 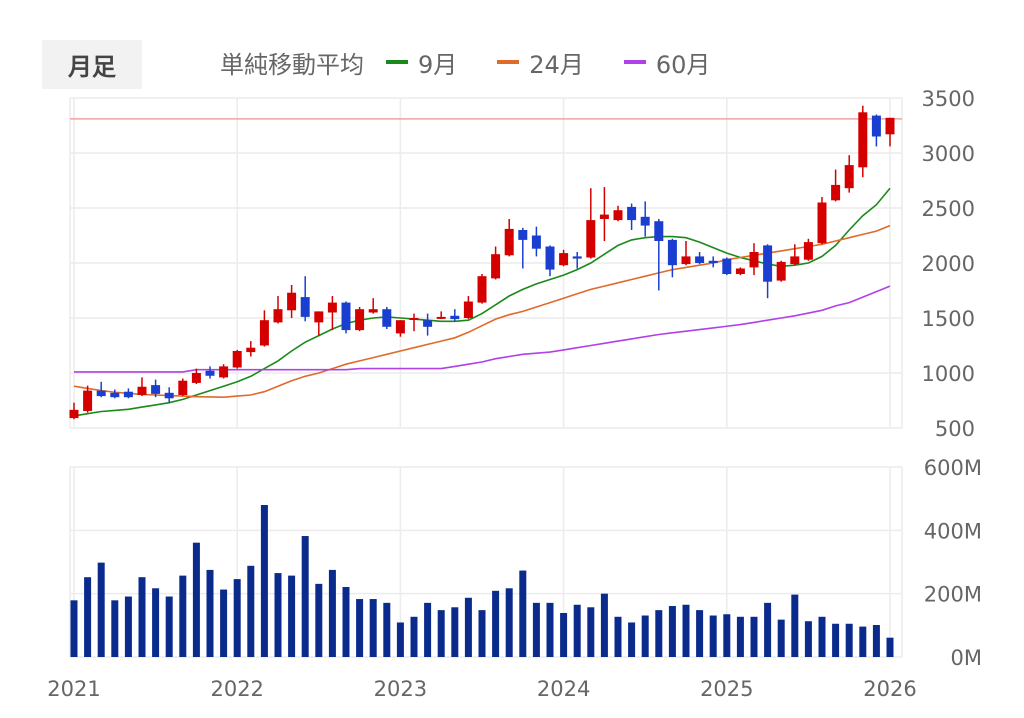 What do you see at coordinates (953, 595) in the screenshot?
I see `volume-tick-label: 200M` at bounding box center [953, 595].